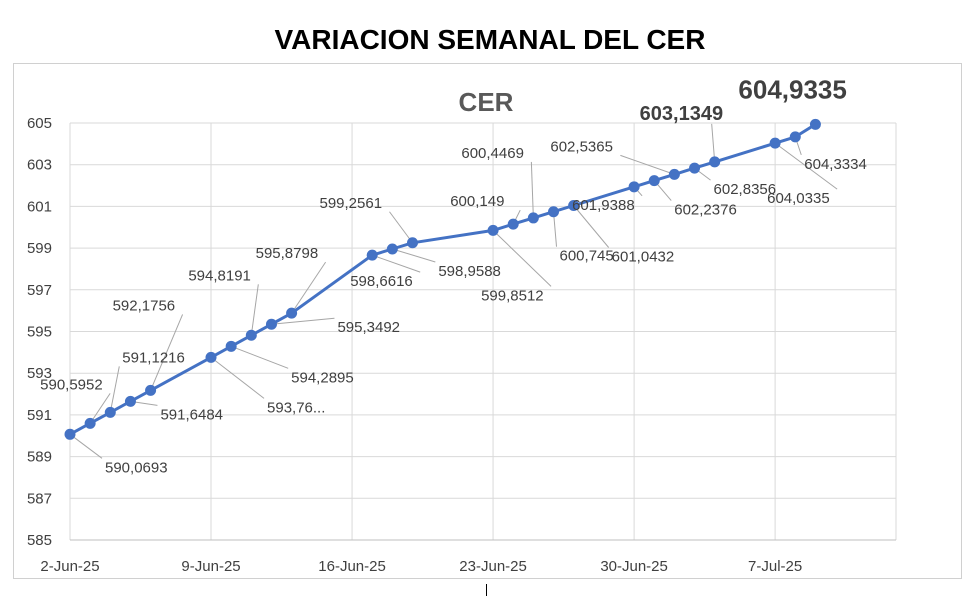  I want to click on data-label: 604,0335, so click(798, 198).